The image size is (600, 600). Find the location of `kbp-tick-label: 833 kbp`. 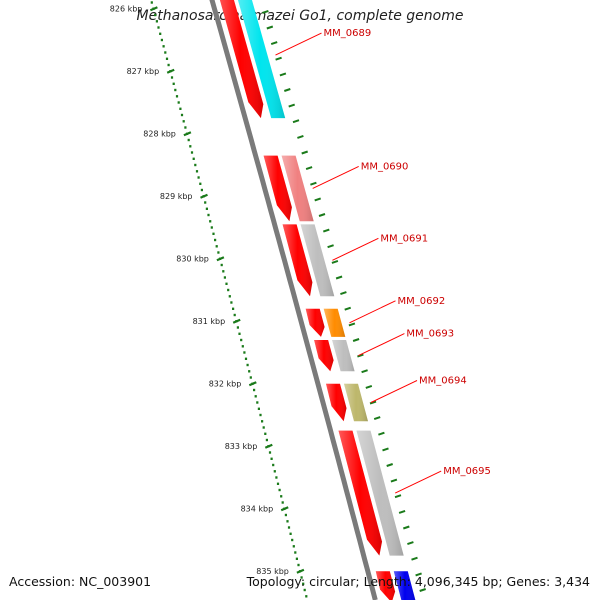

kbp-tick-label: 833 kbp is located at coordinates (241, 446).